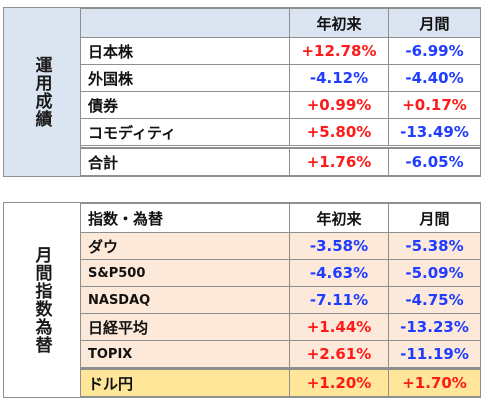  Describe the element at coordinates (434, 246) in the screenshot. I see `row-month-dow: -5.38%` at that location.